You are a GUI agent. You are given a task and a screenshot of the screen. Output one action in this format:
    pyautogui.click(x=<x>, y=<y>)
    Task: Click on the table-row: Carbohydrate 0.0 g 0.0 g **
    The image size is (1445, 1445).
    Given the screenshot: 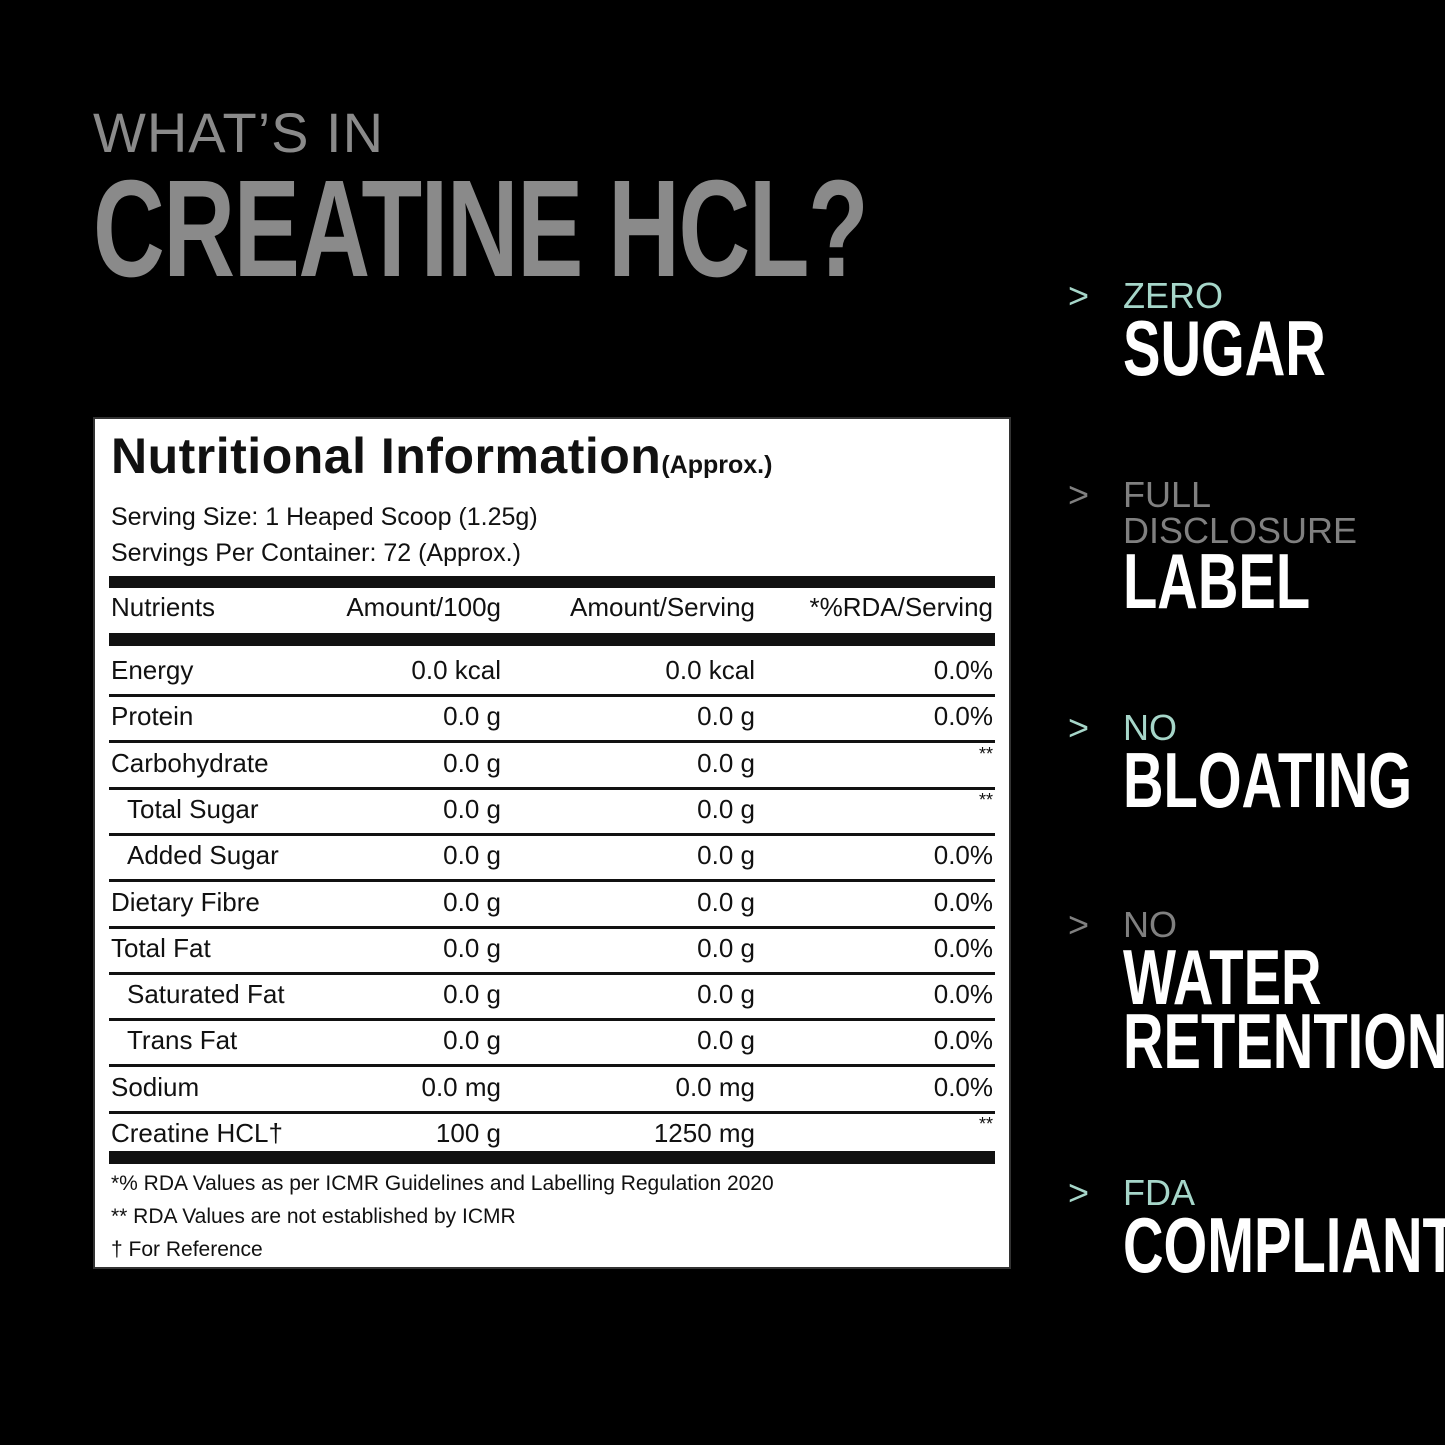 What is the action you would take?
    pyautogui.click(x=552, y=765)
    